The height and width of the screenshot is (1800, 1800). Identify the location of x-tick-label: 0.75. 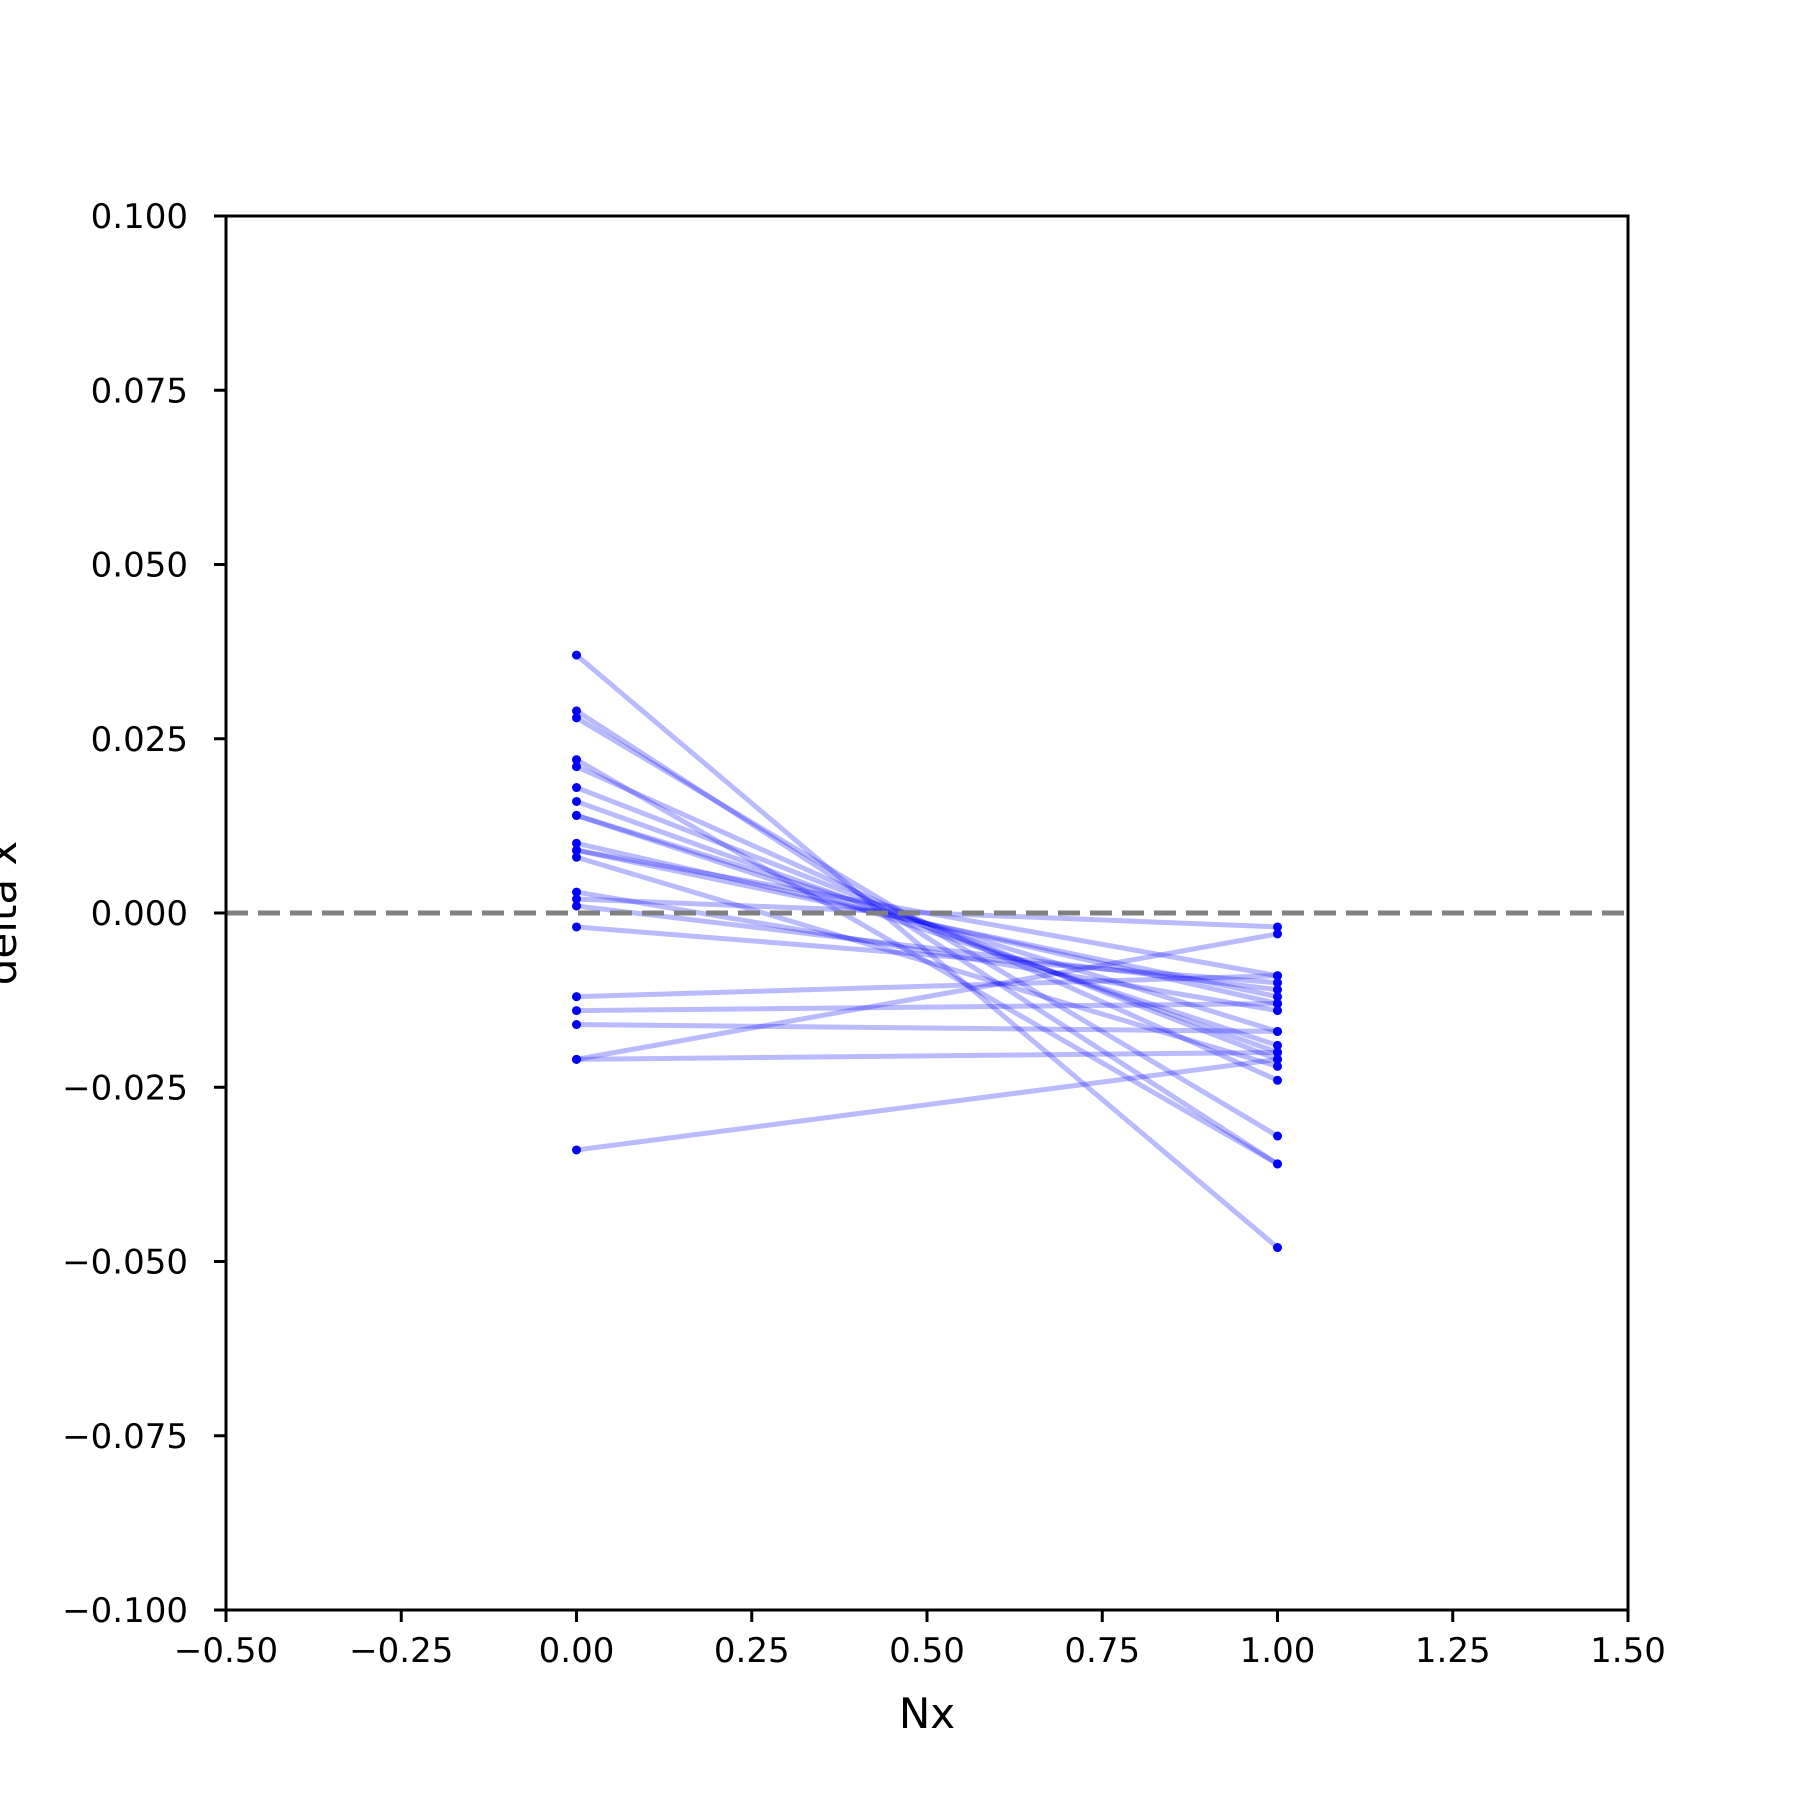
(1102, 1651).